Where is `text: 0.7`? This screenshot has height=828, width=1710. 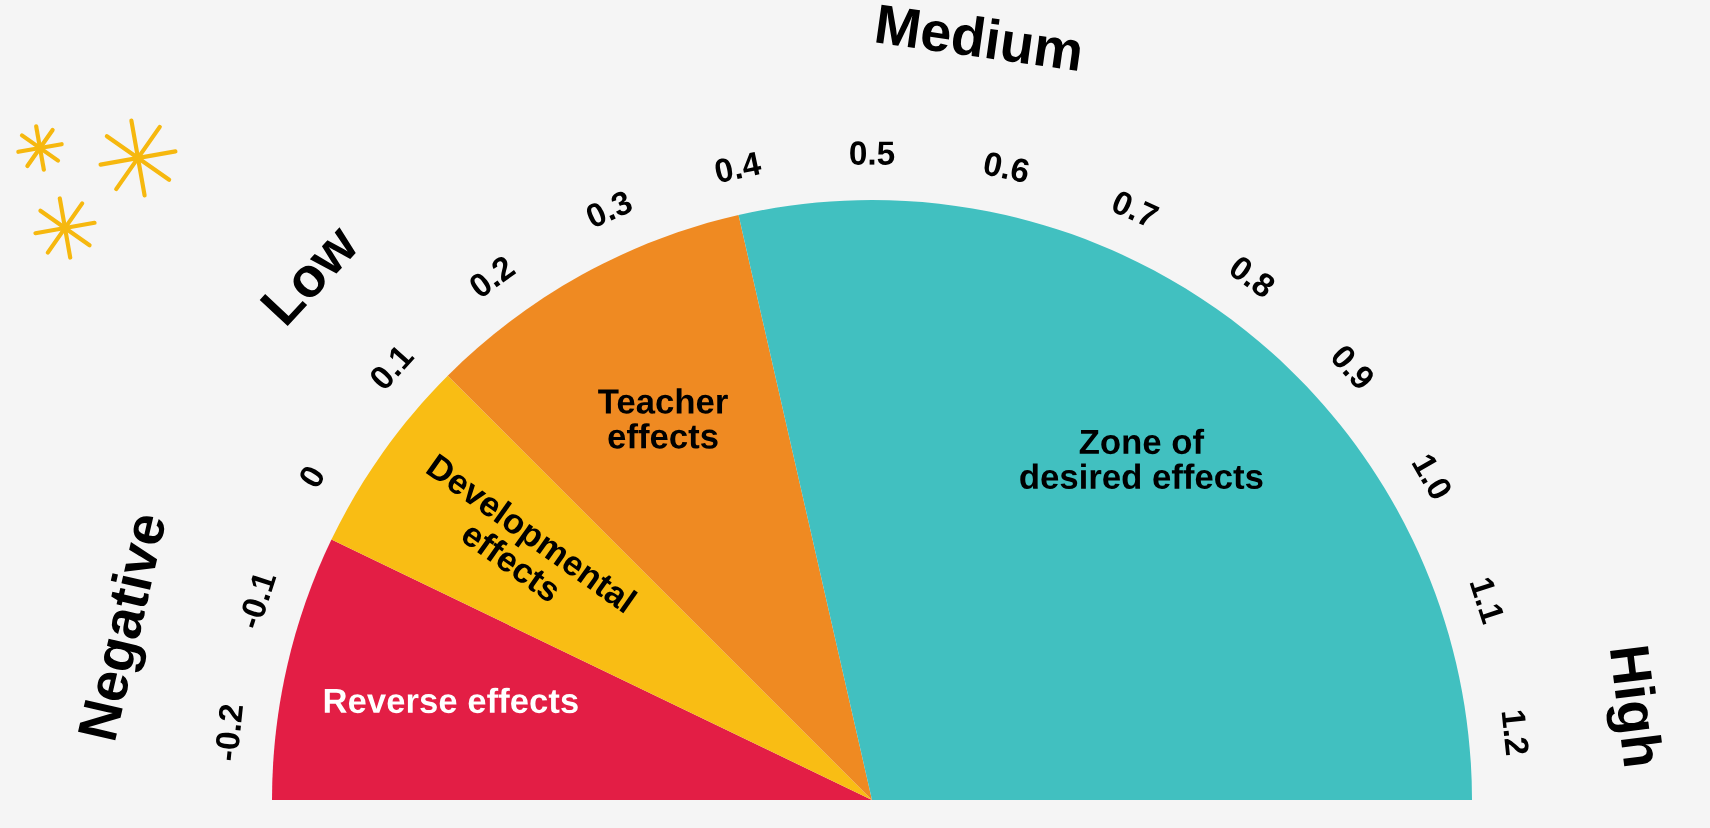
text: 0.7 is located at coordinates (1135, 209).